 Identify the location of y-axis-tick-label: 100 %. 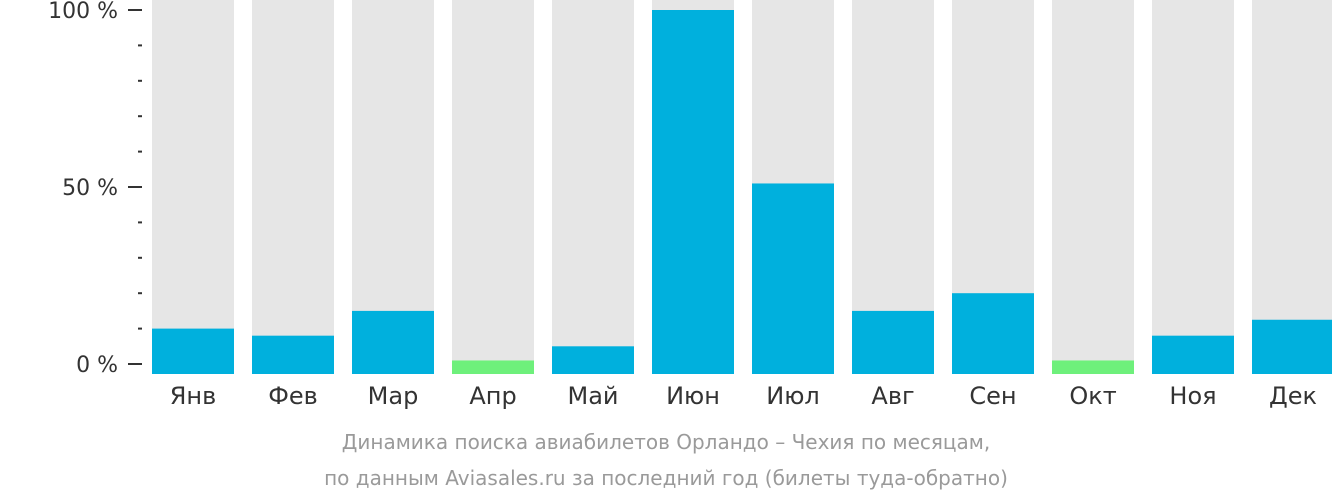
(83, 12).